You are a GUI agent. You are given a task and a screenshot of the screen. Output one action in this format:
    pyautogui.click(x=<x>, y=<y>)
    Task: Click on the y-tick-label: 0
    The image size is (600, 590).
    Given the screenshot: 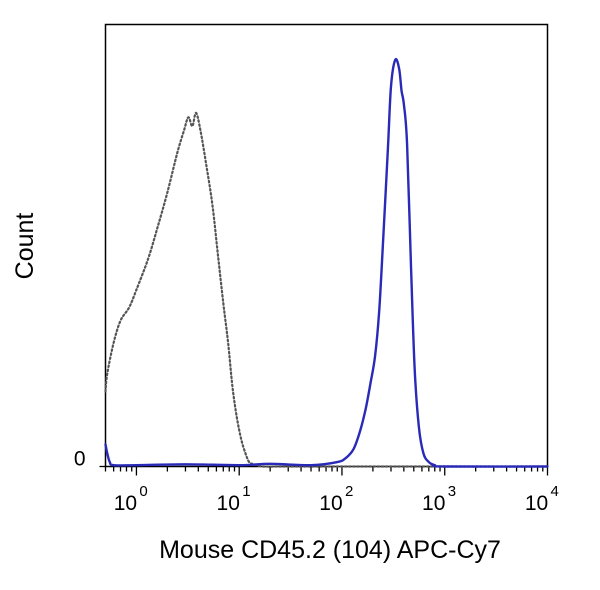 What is the action you would take?
    pyautogui.click(x=80, y=459)
    